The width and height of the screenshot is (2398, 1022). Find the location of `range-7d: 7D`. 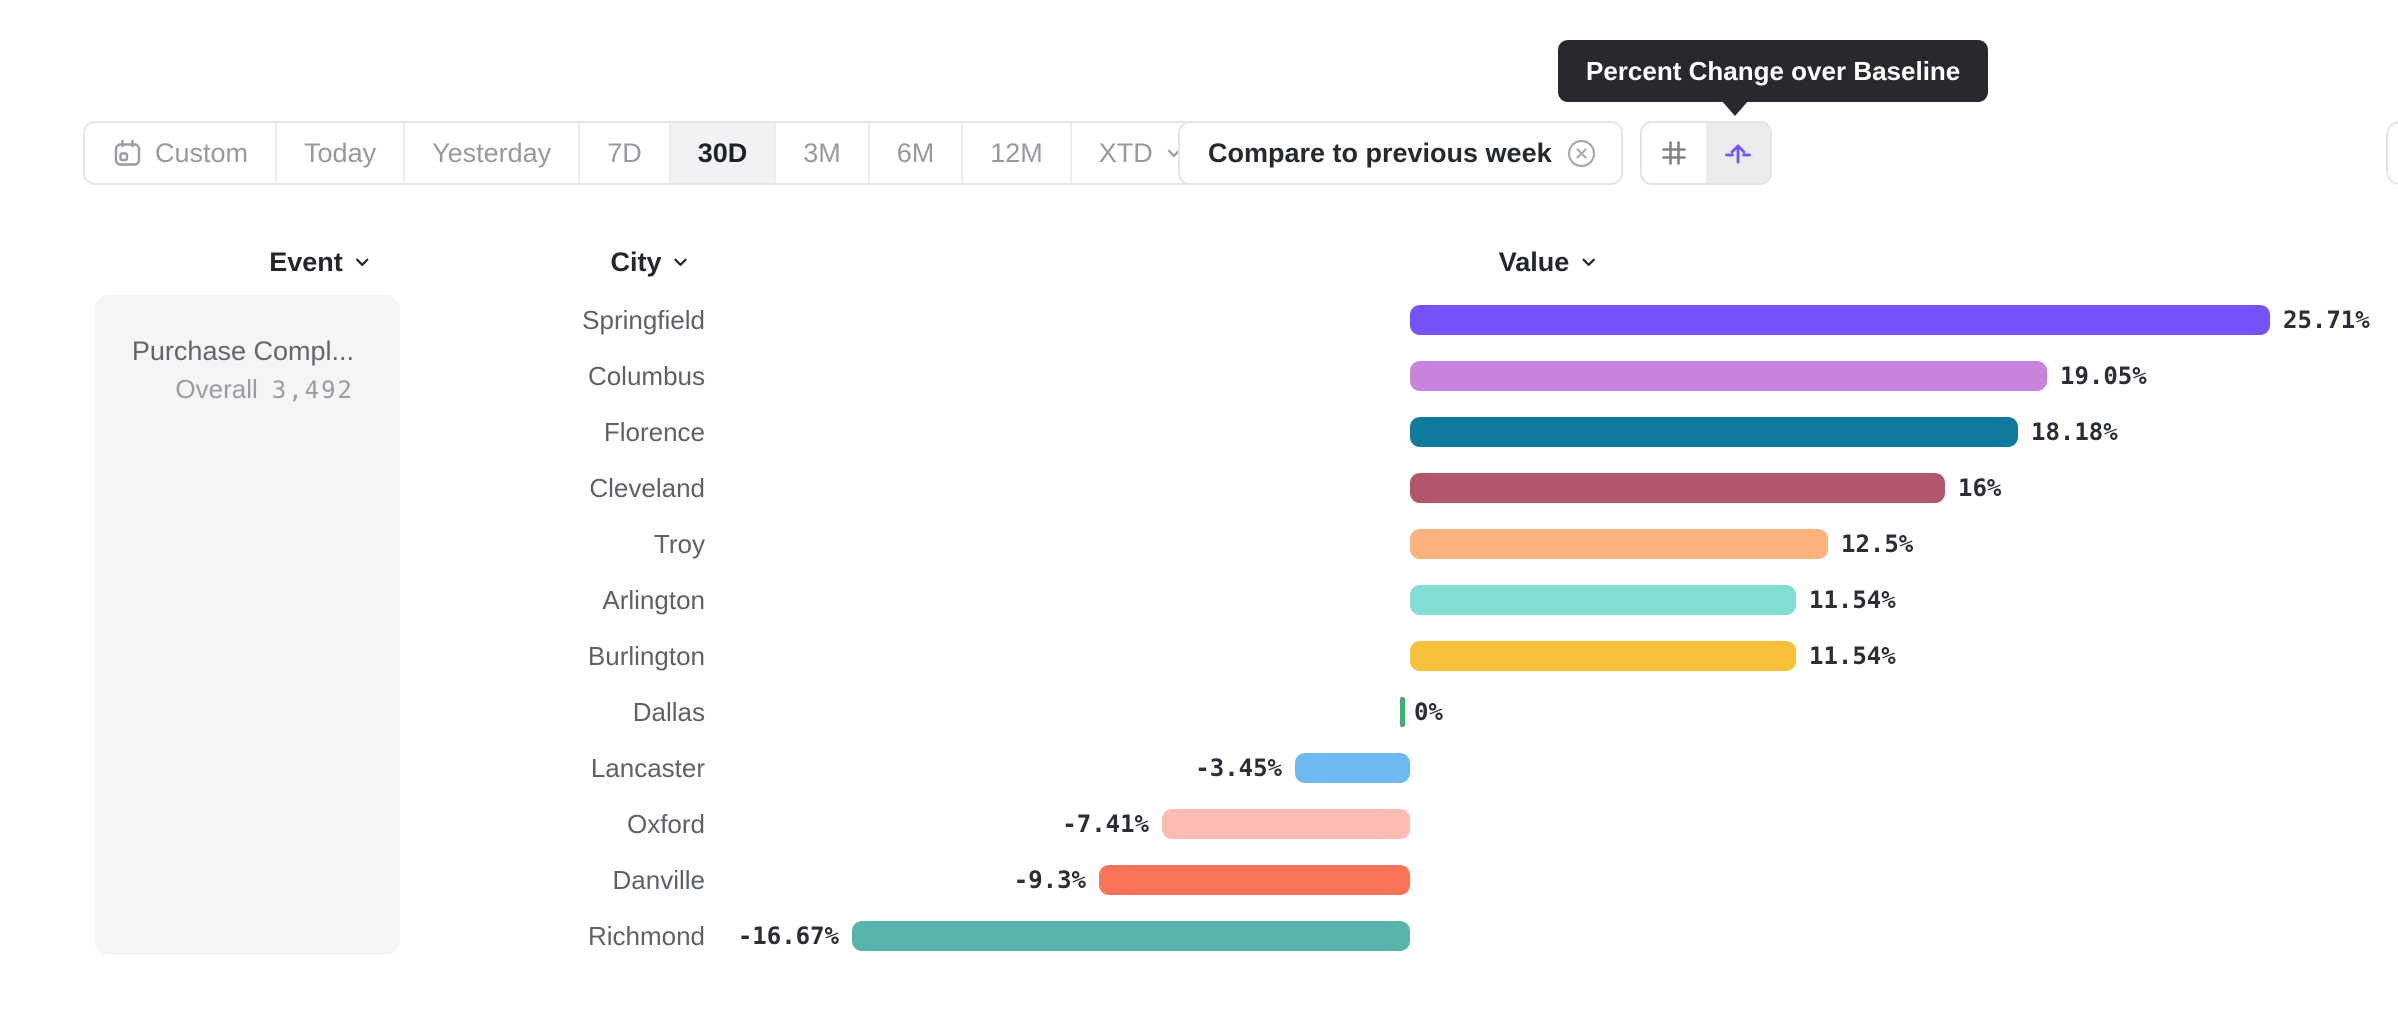

range-7d: 7D is located at coordinates (623, 153).